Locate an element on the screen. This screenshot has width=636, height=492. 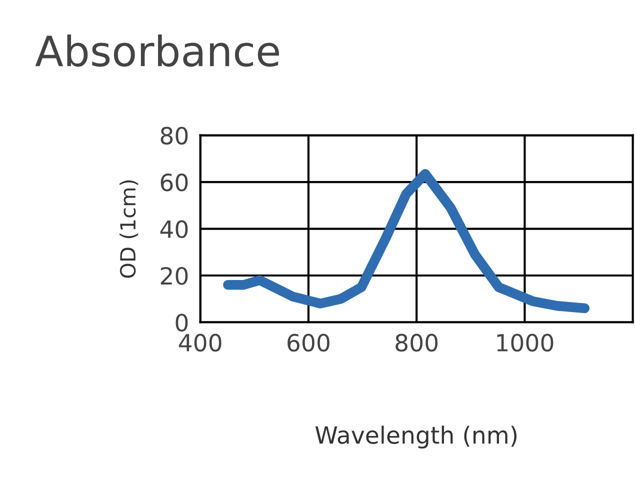
y-tick-label: 0 is located at coordinates (182, 323).